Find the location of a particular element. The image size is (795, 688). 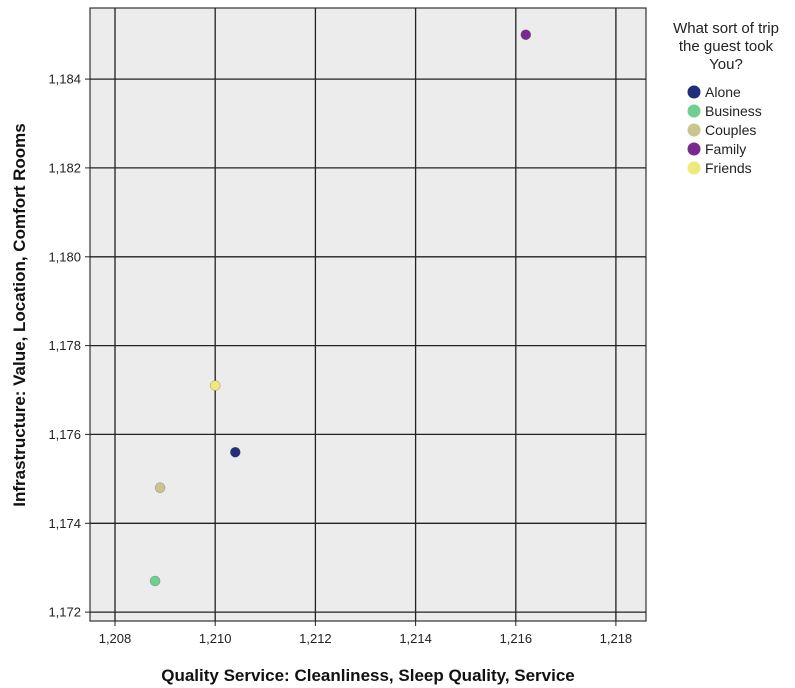

x-tick-label: 1,208 is located at coordinates (115, 638).